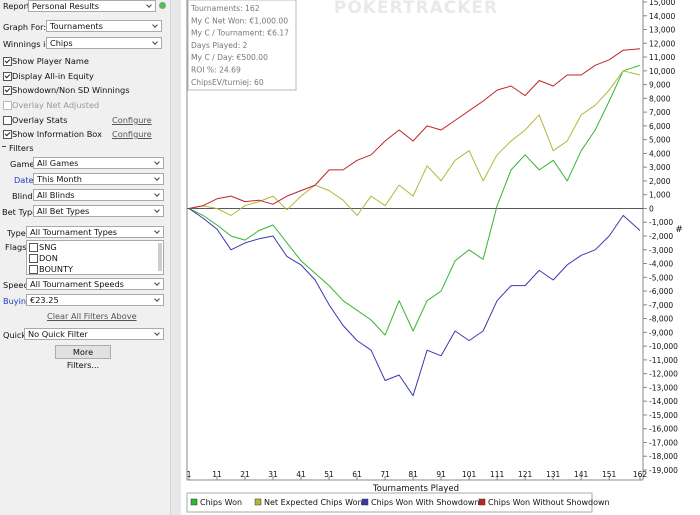 This screenshot has width=700, height=515. Describe the element at coordinates (59, 179) in the screenshot. I see `value: This Month` at that location.